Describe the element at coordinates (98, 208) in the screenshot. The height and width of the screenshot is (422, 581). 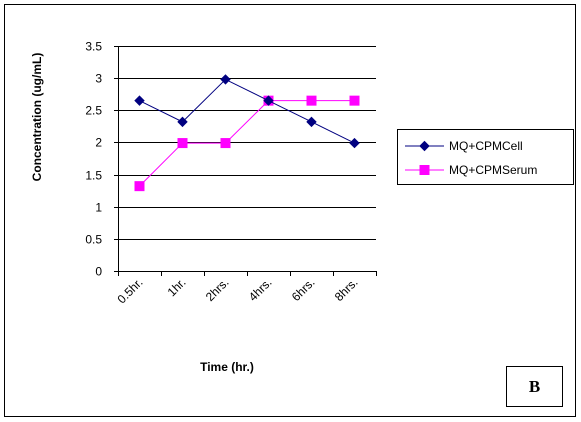
I see `y-tick-label: 1` at that location.